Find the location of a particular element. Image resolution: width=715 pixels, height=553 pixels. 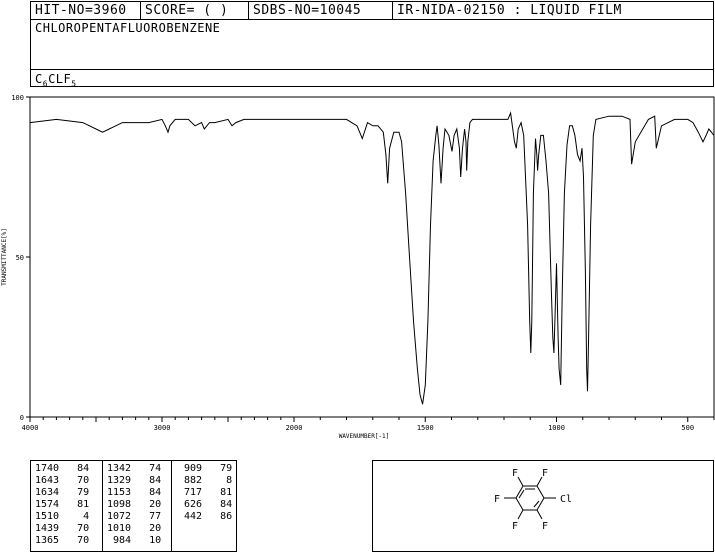

peak-row: 717 81 is located at coordinates (205, 493).